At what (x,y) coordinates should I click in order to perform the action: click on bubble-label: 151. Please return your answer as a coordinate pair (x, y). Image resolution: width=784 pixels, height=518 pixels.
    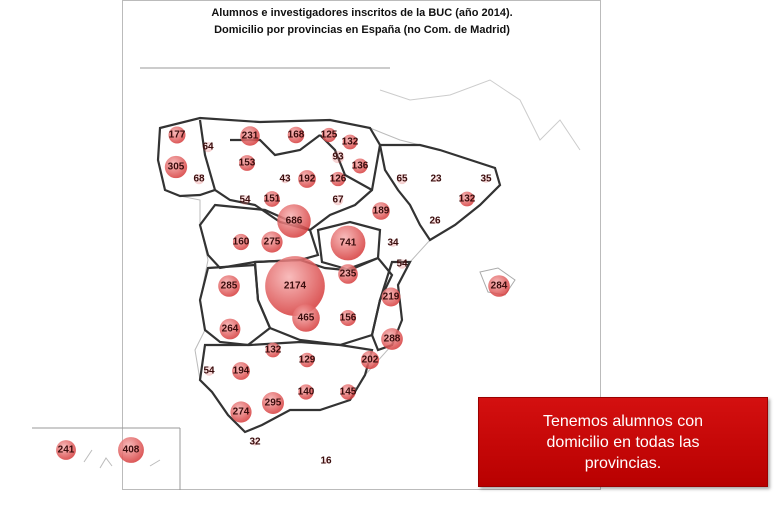
    Looking at the image, I should click on (272, 199).